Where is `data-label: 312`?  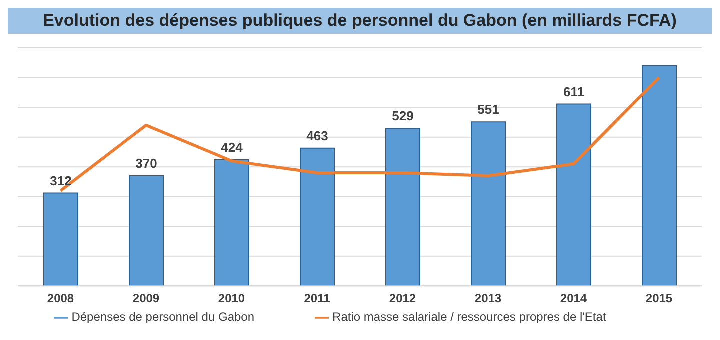
data-label: 312 is located at coordinates (61, 180).